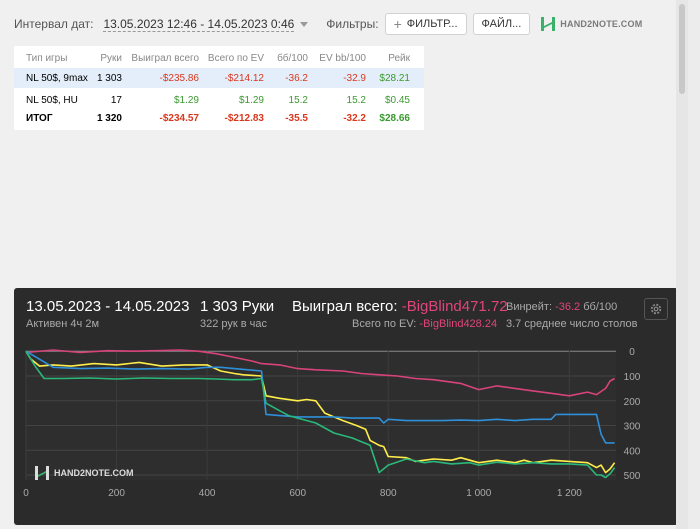 Image resolution: width=700 pixels, height=529 pixels. Describe the element at coordinates (234, 324) in the screenshot. I see `hands-per-hour: 322 рук в час` at that location.